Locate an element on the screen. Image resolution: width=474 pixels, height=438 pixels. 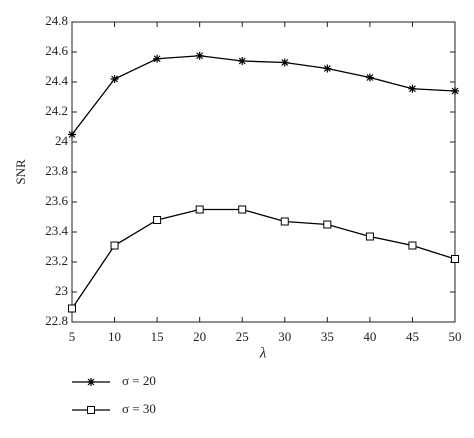
y-tick-label: 24.8 is located at coordinates (56, 20).